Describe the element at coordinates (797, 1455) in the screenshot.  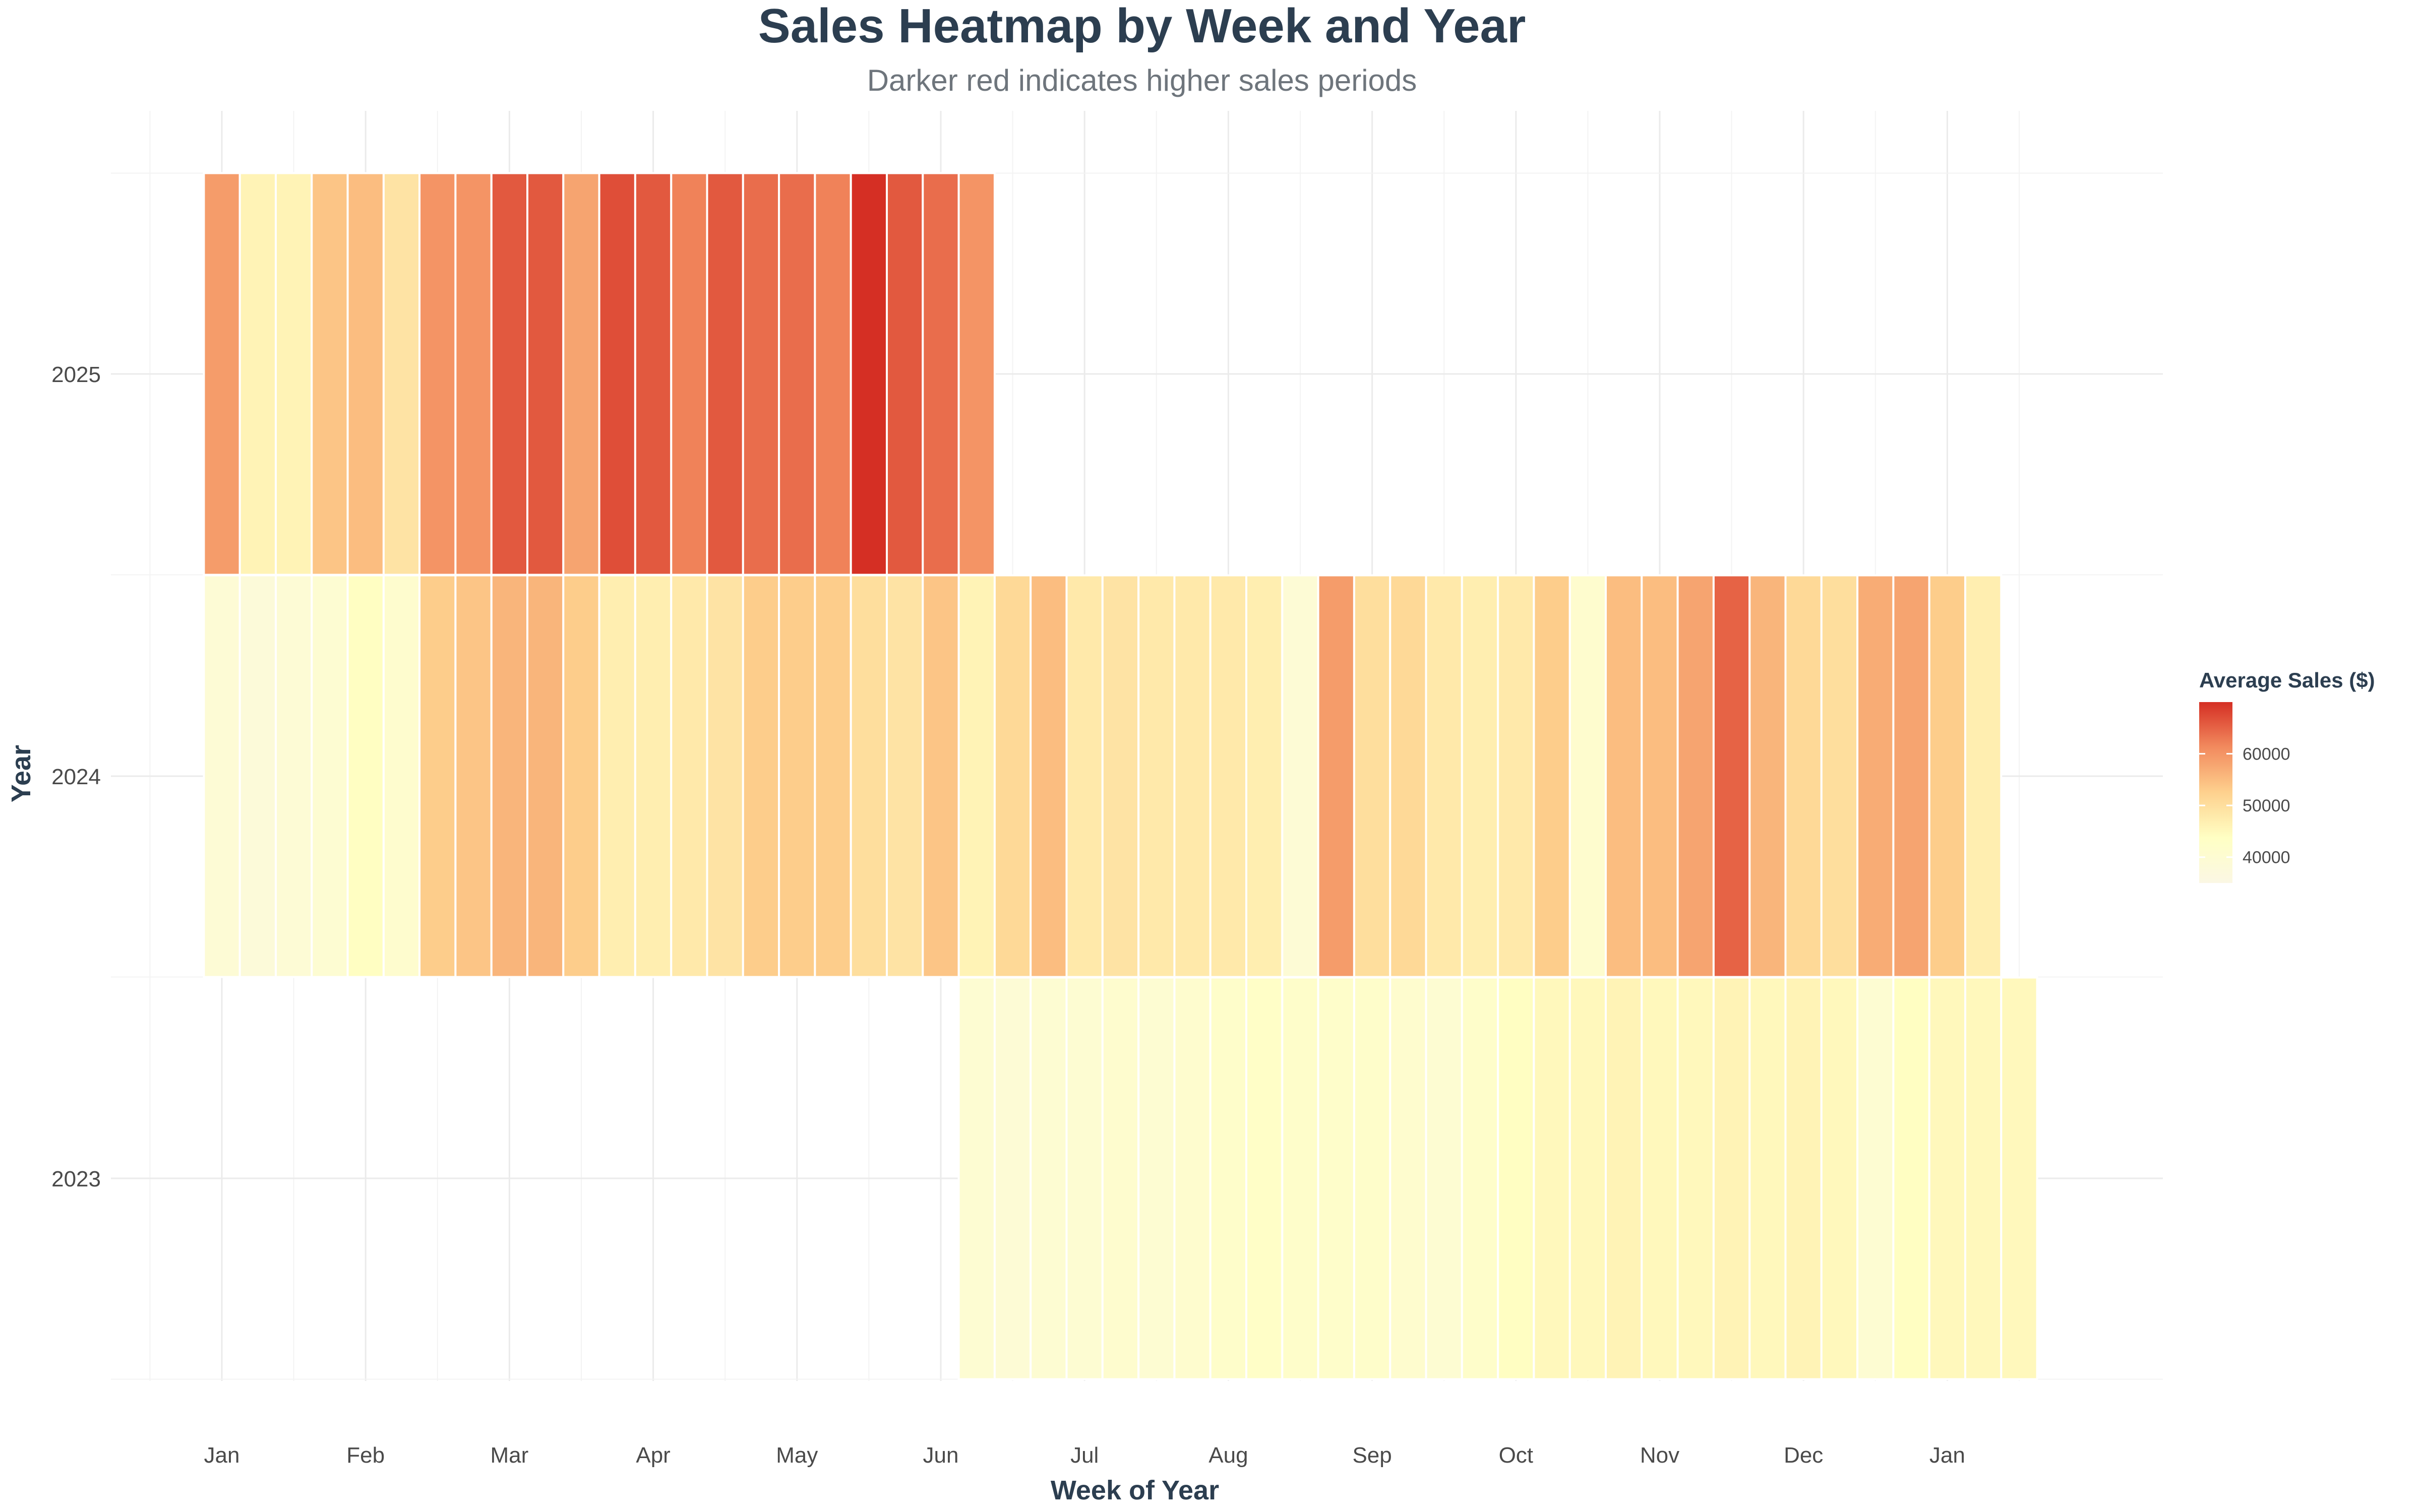
I see `x-tick-label: May` at that location.